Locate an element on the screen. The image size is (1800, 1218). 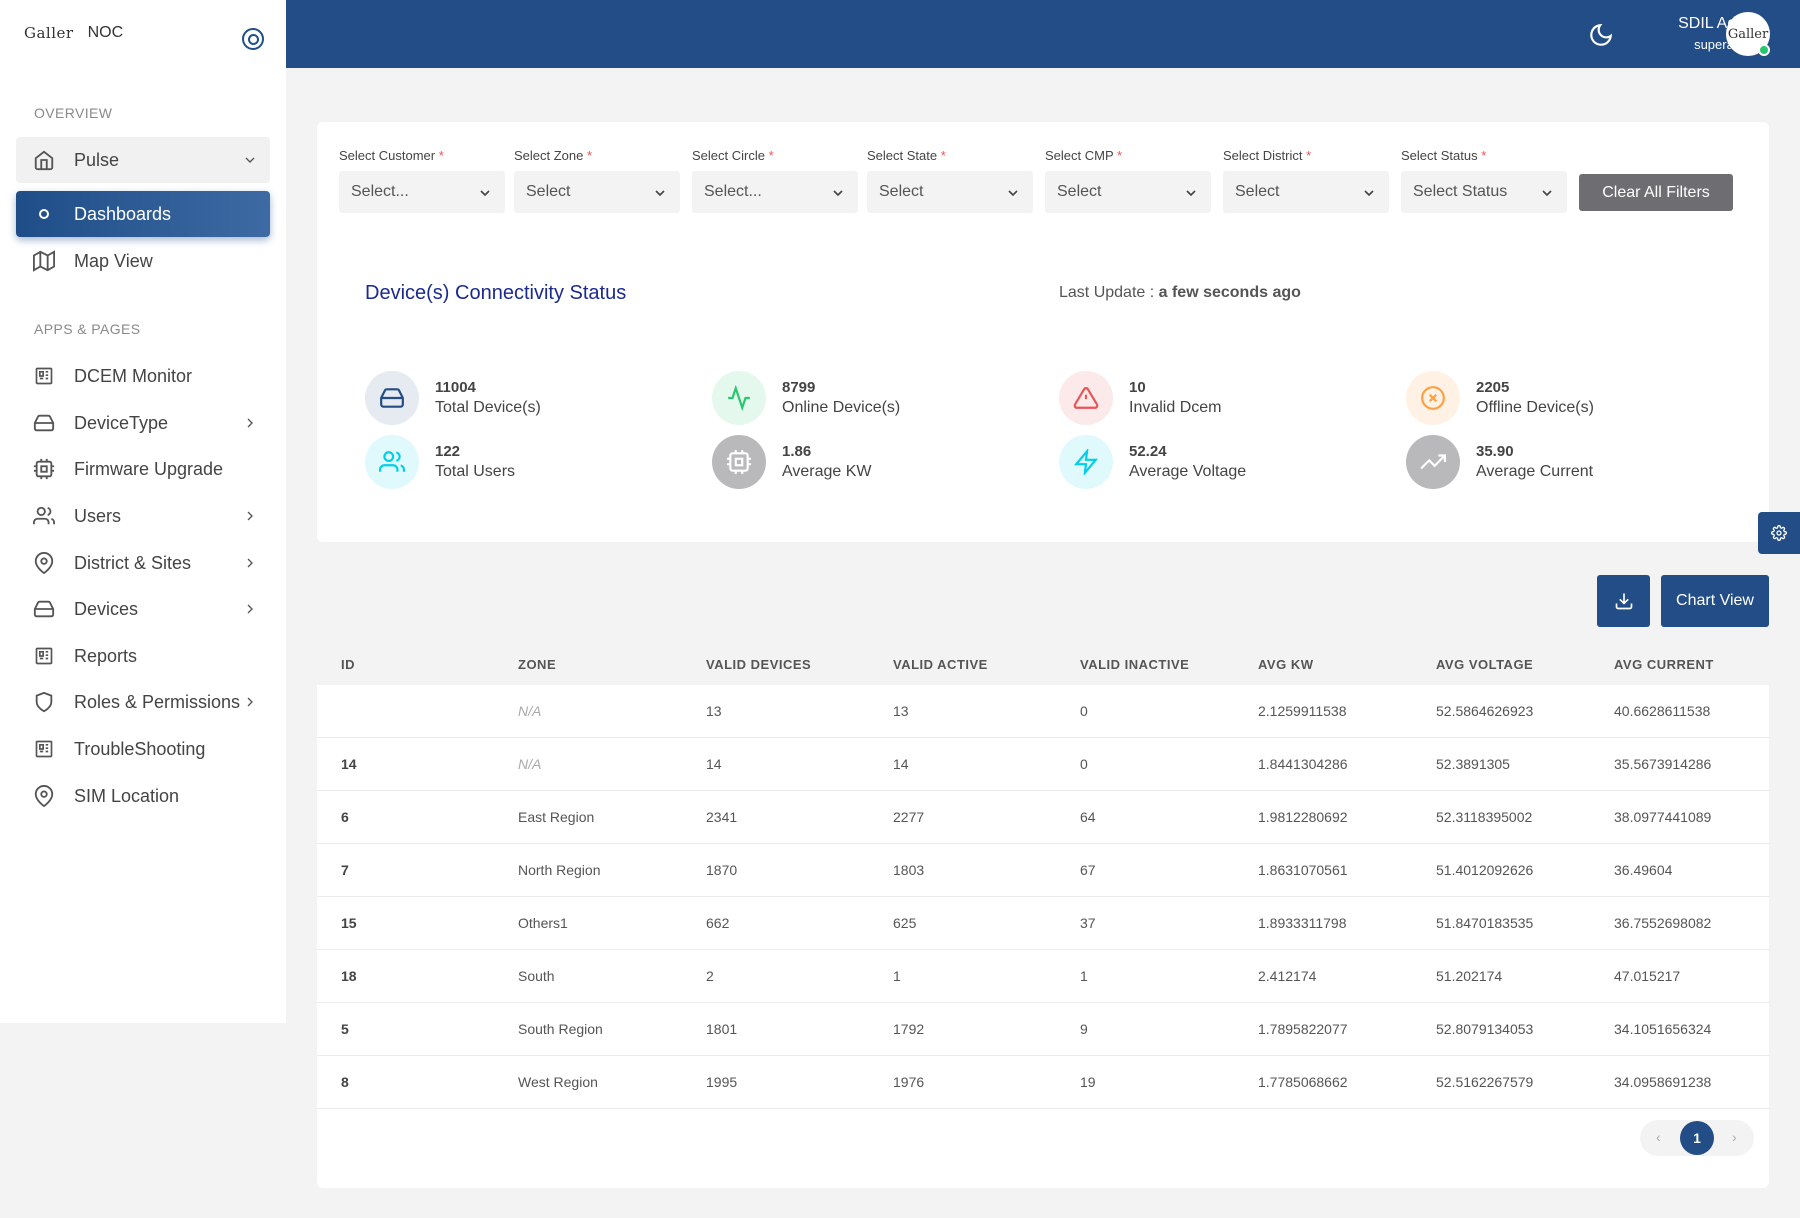
sidebar-item-firmware-upgrade: Firmware Upgrade is located at coordinates (143, 469).